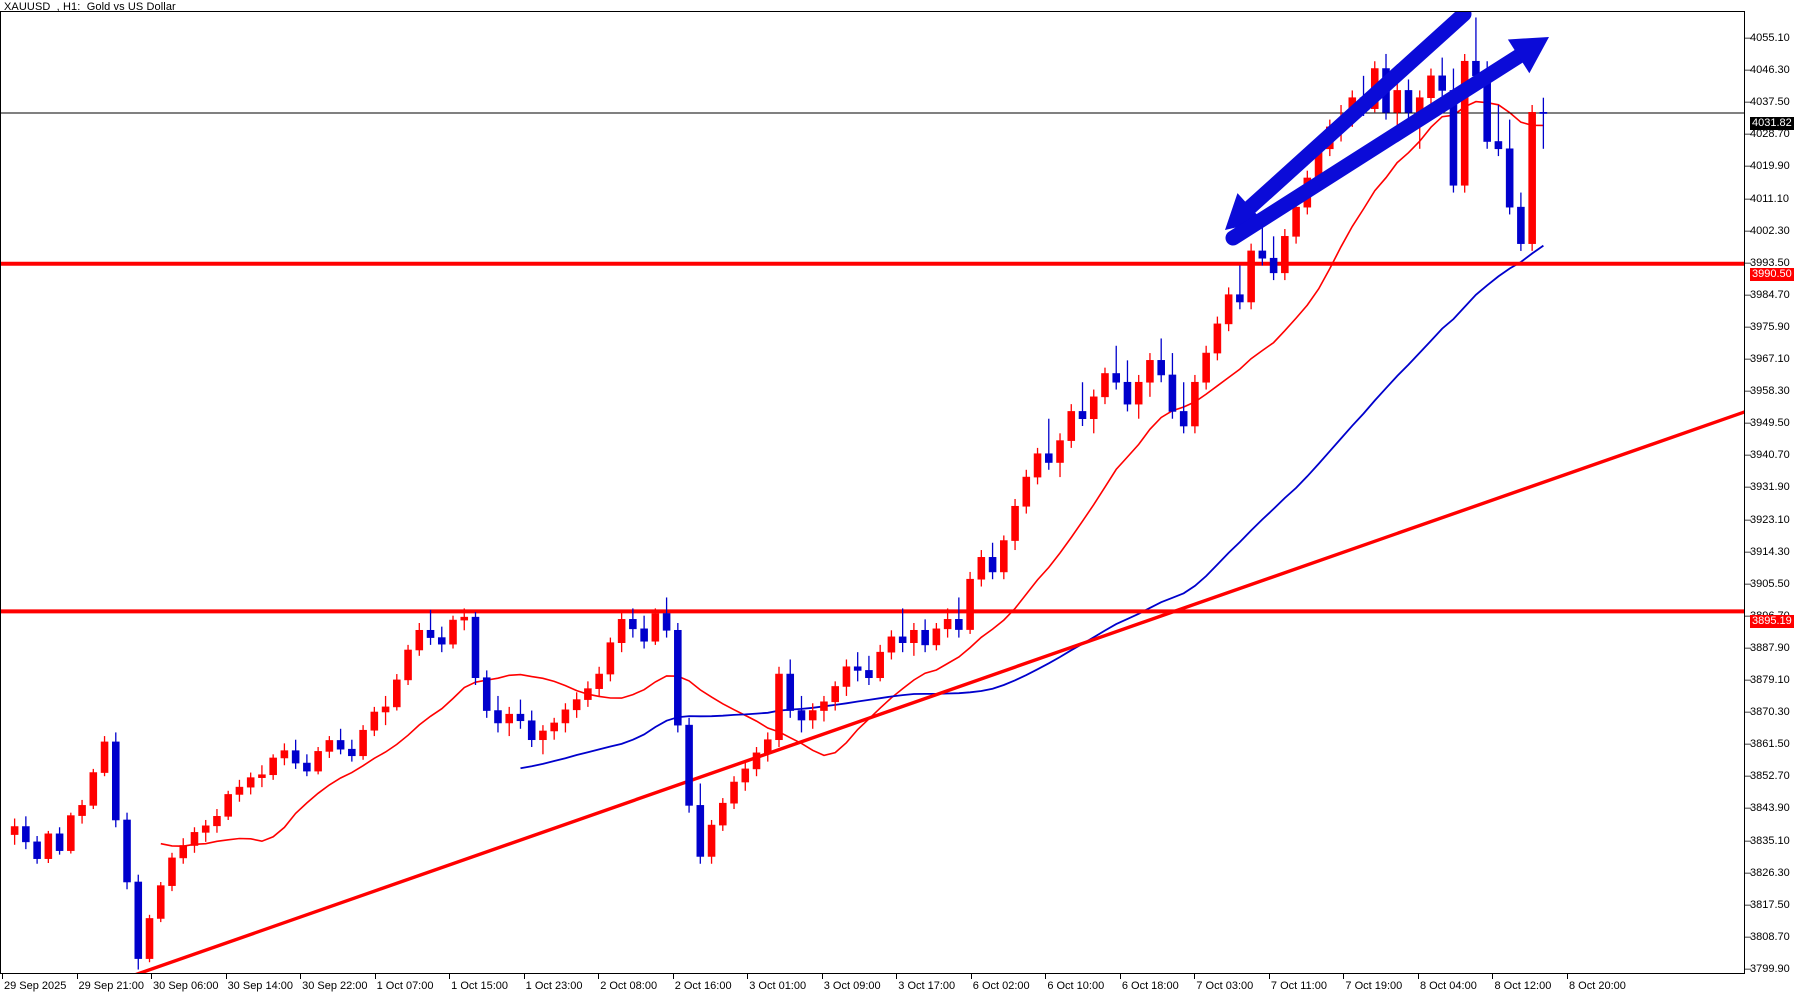 The image size is (1802, 1008). I want to click on price-axis-tick: –3879.10, so click(1767, 680).